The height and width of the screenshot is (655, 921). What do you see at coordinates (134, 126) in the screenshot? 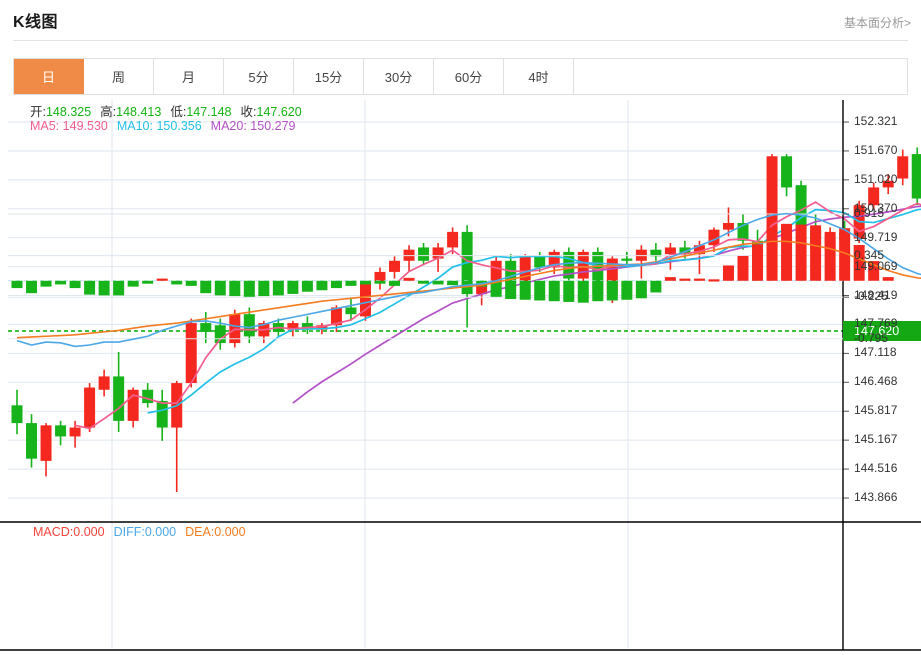
I see `ma10-label: MA10:` at bounding box center [134, 126].